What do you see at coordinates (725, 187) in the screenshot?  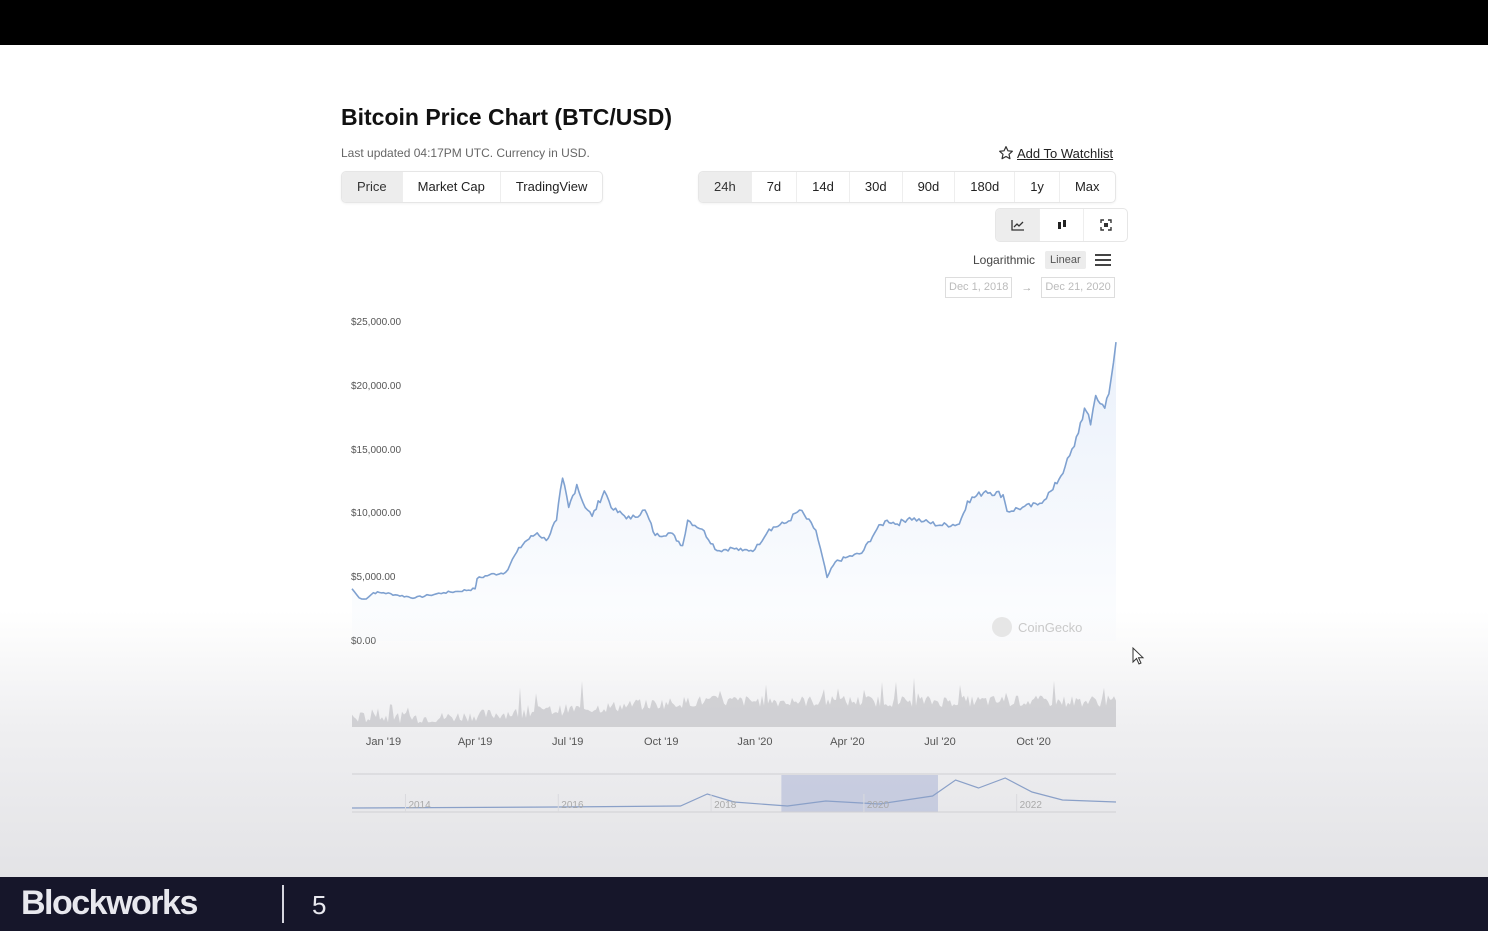 I see `range-24h: 24h` at bounding box center [725, 187].